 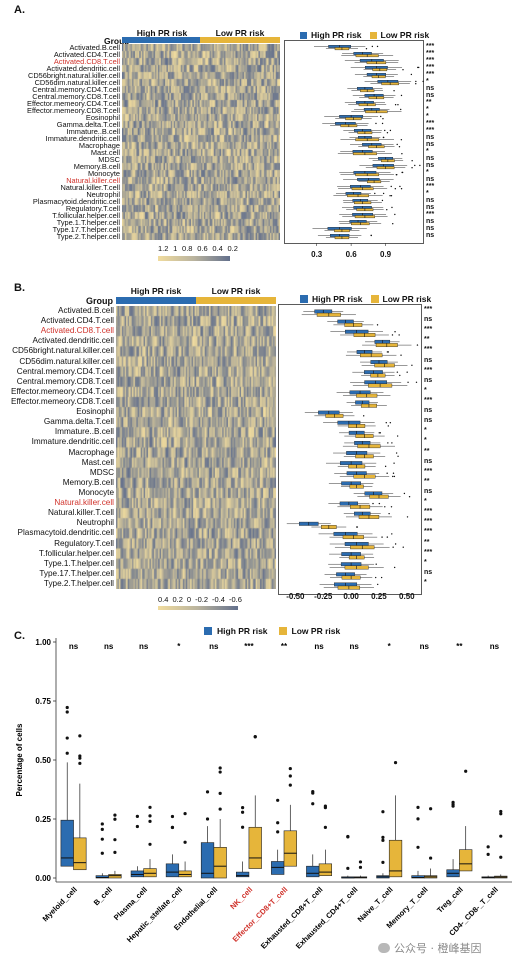 I want to click on panel-b-scale-tick: 0.2, so click(x=177, y=599).